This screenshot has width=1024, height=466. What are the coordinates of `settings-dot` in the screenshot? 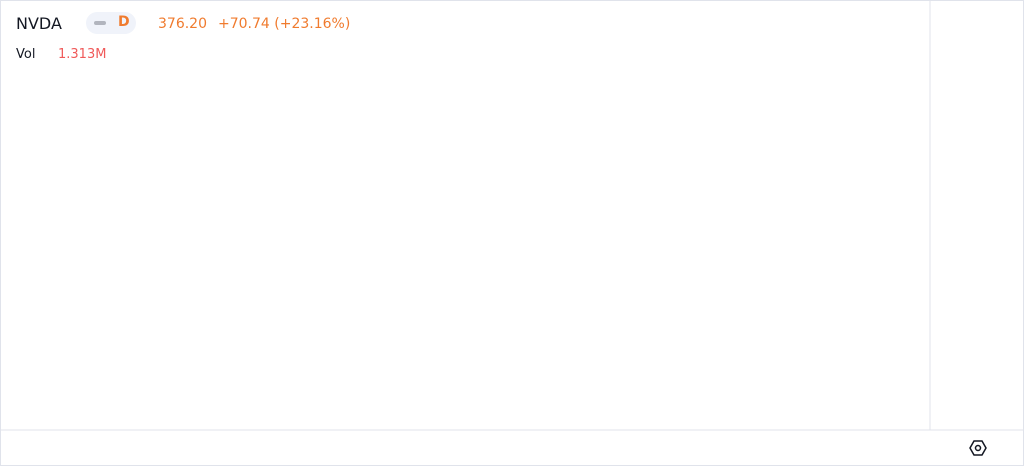 It's located at (978, 448).